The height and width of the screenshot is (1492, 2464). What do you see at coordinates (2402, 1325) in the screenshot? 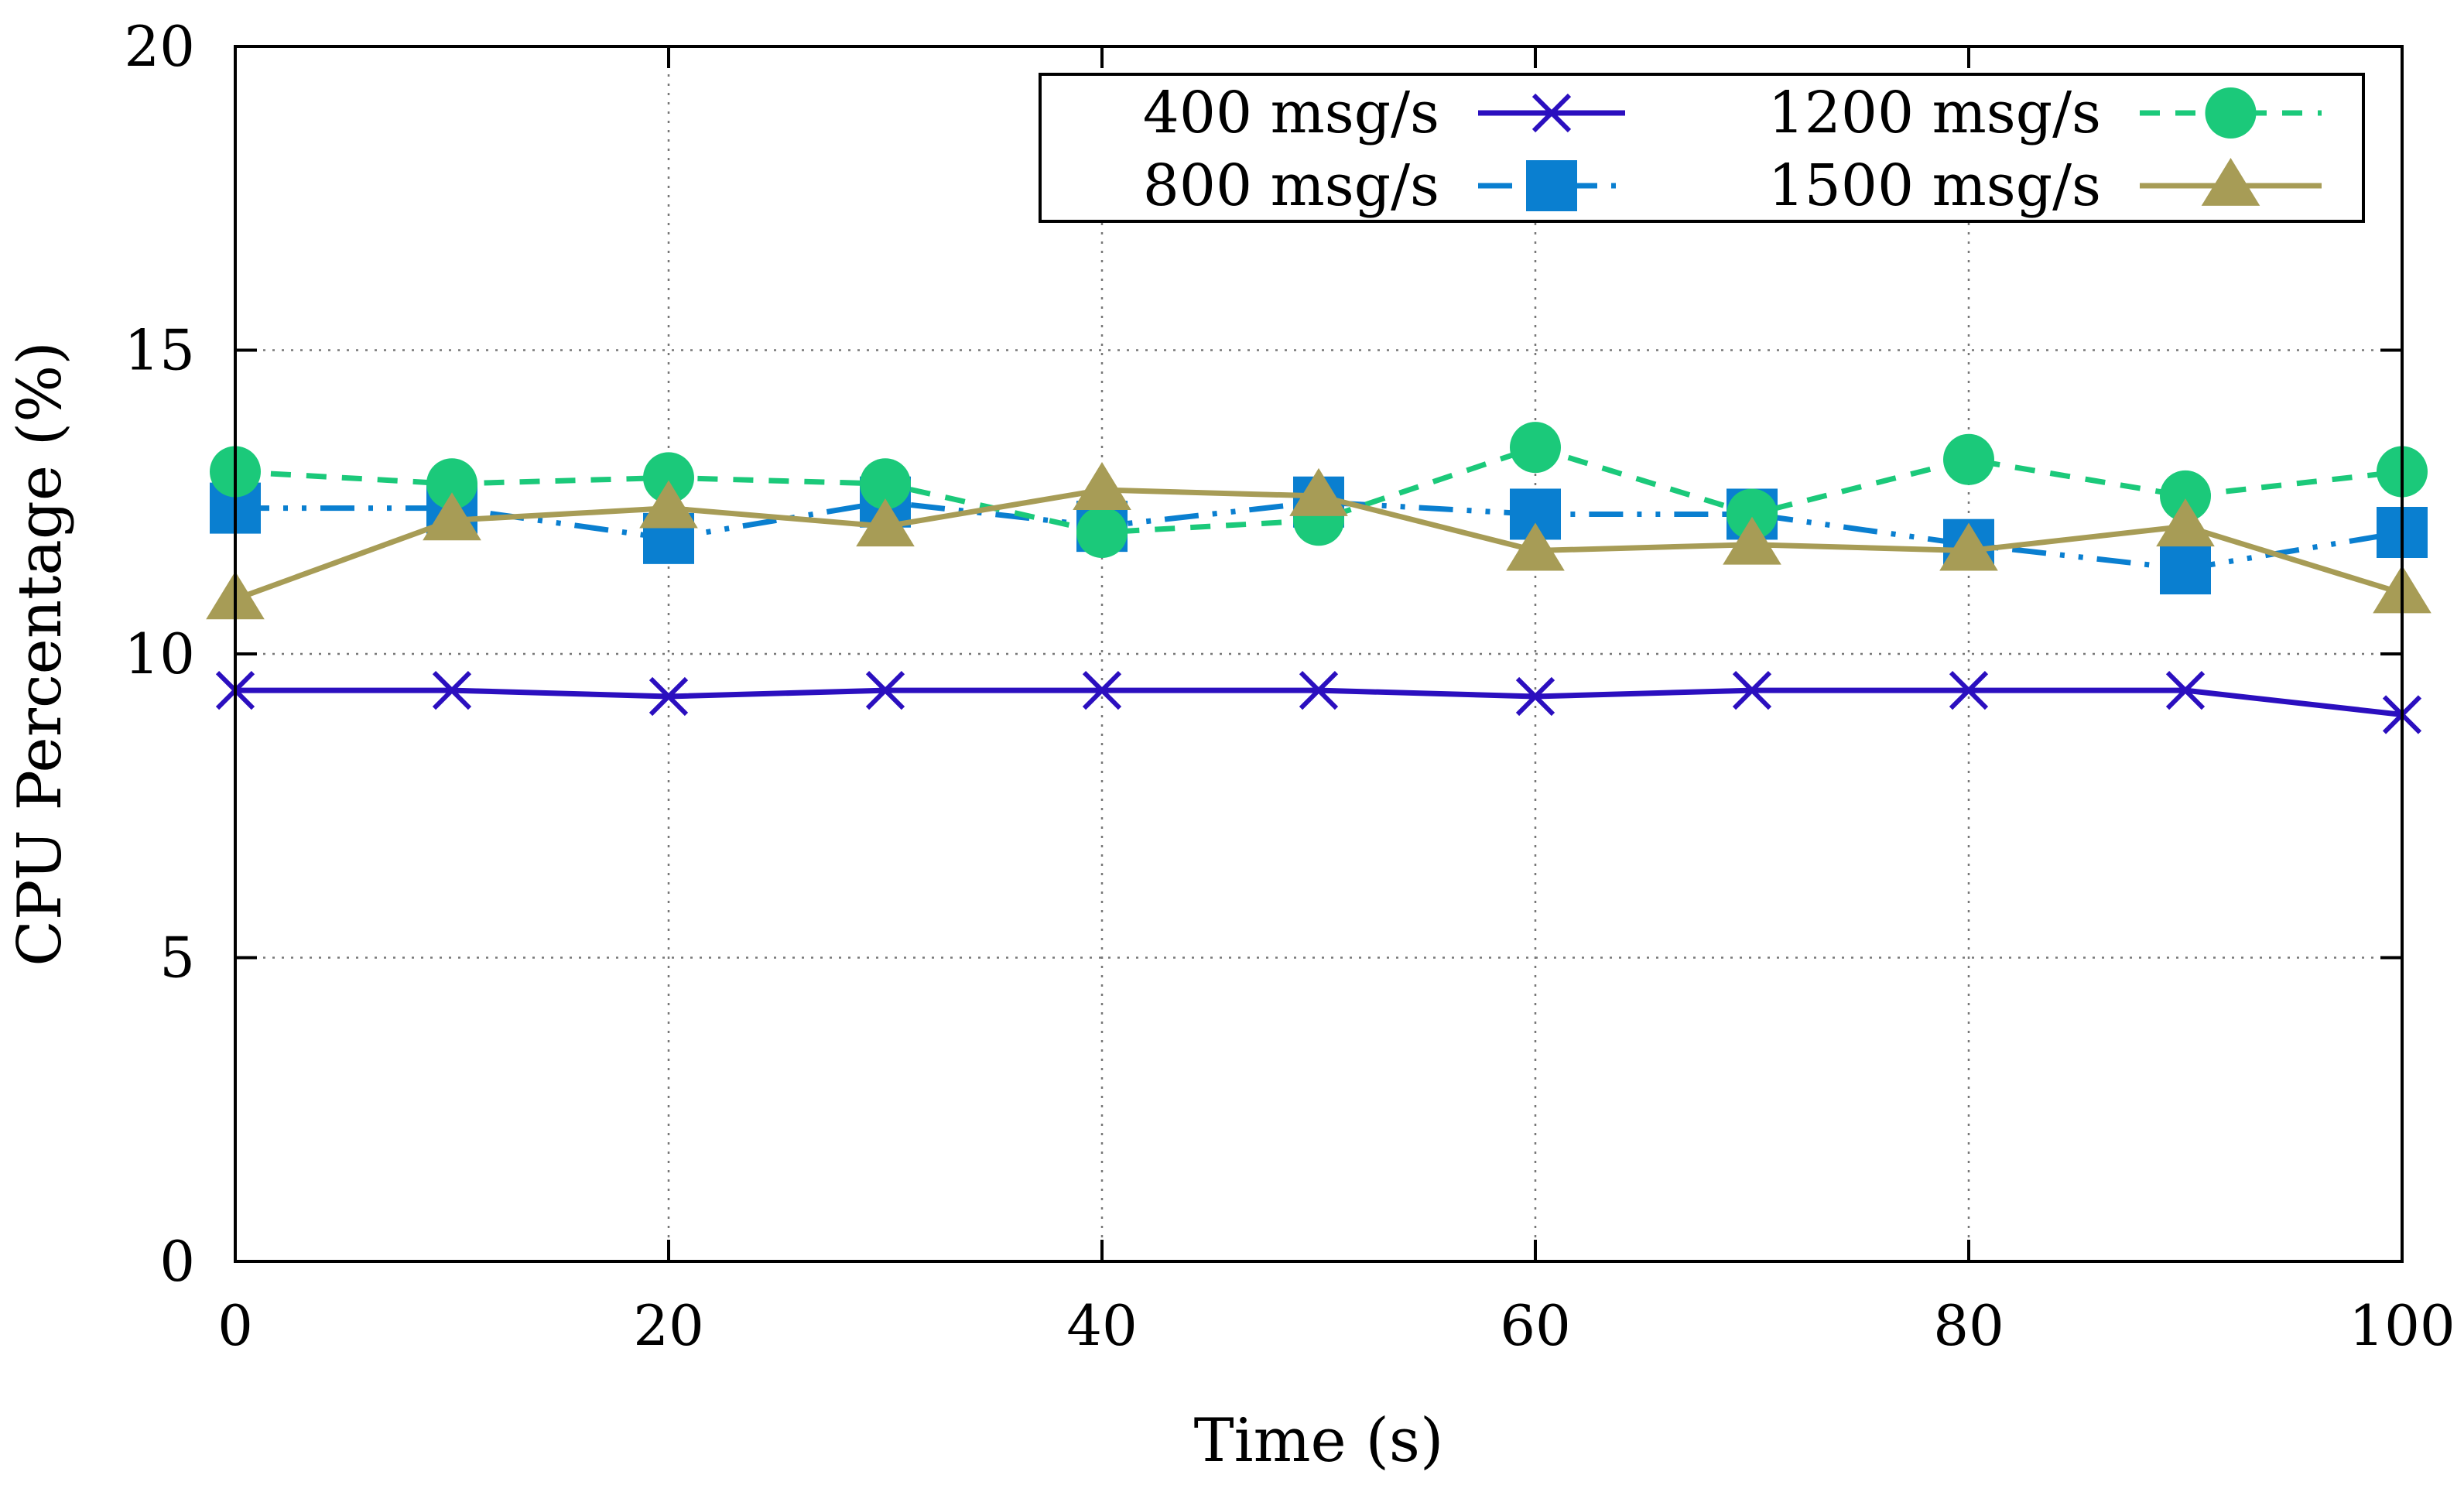
I see `x-tick-label: 100` at bounding box center [2402, 1325].